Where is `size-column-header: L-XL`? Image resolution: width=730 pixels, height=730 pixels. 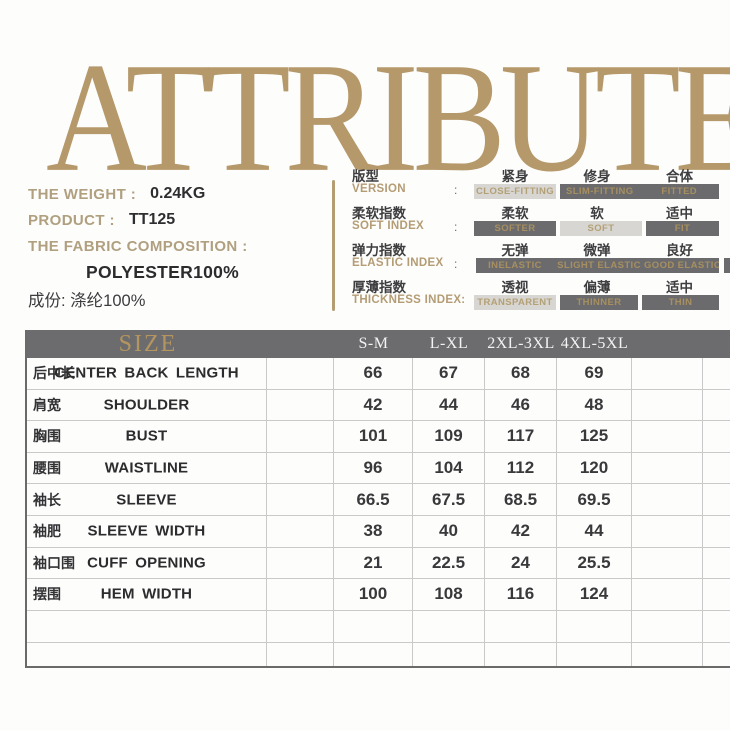
size-column-header: L-XL is located at coordinates (449, 343).